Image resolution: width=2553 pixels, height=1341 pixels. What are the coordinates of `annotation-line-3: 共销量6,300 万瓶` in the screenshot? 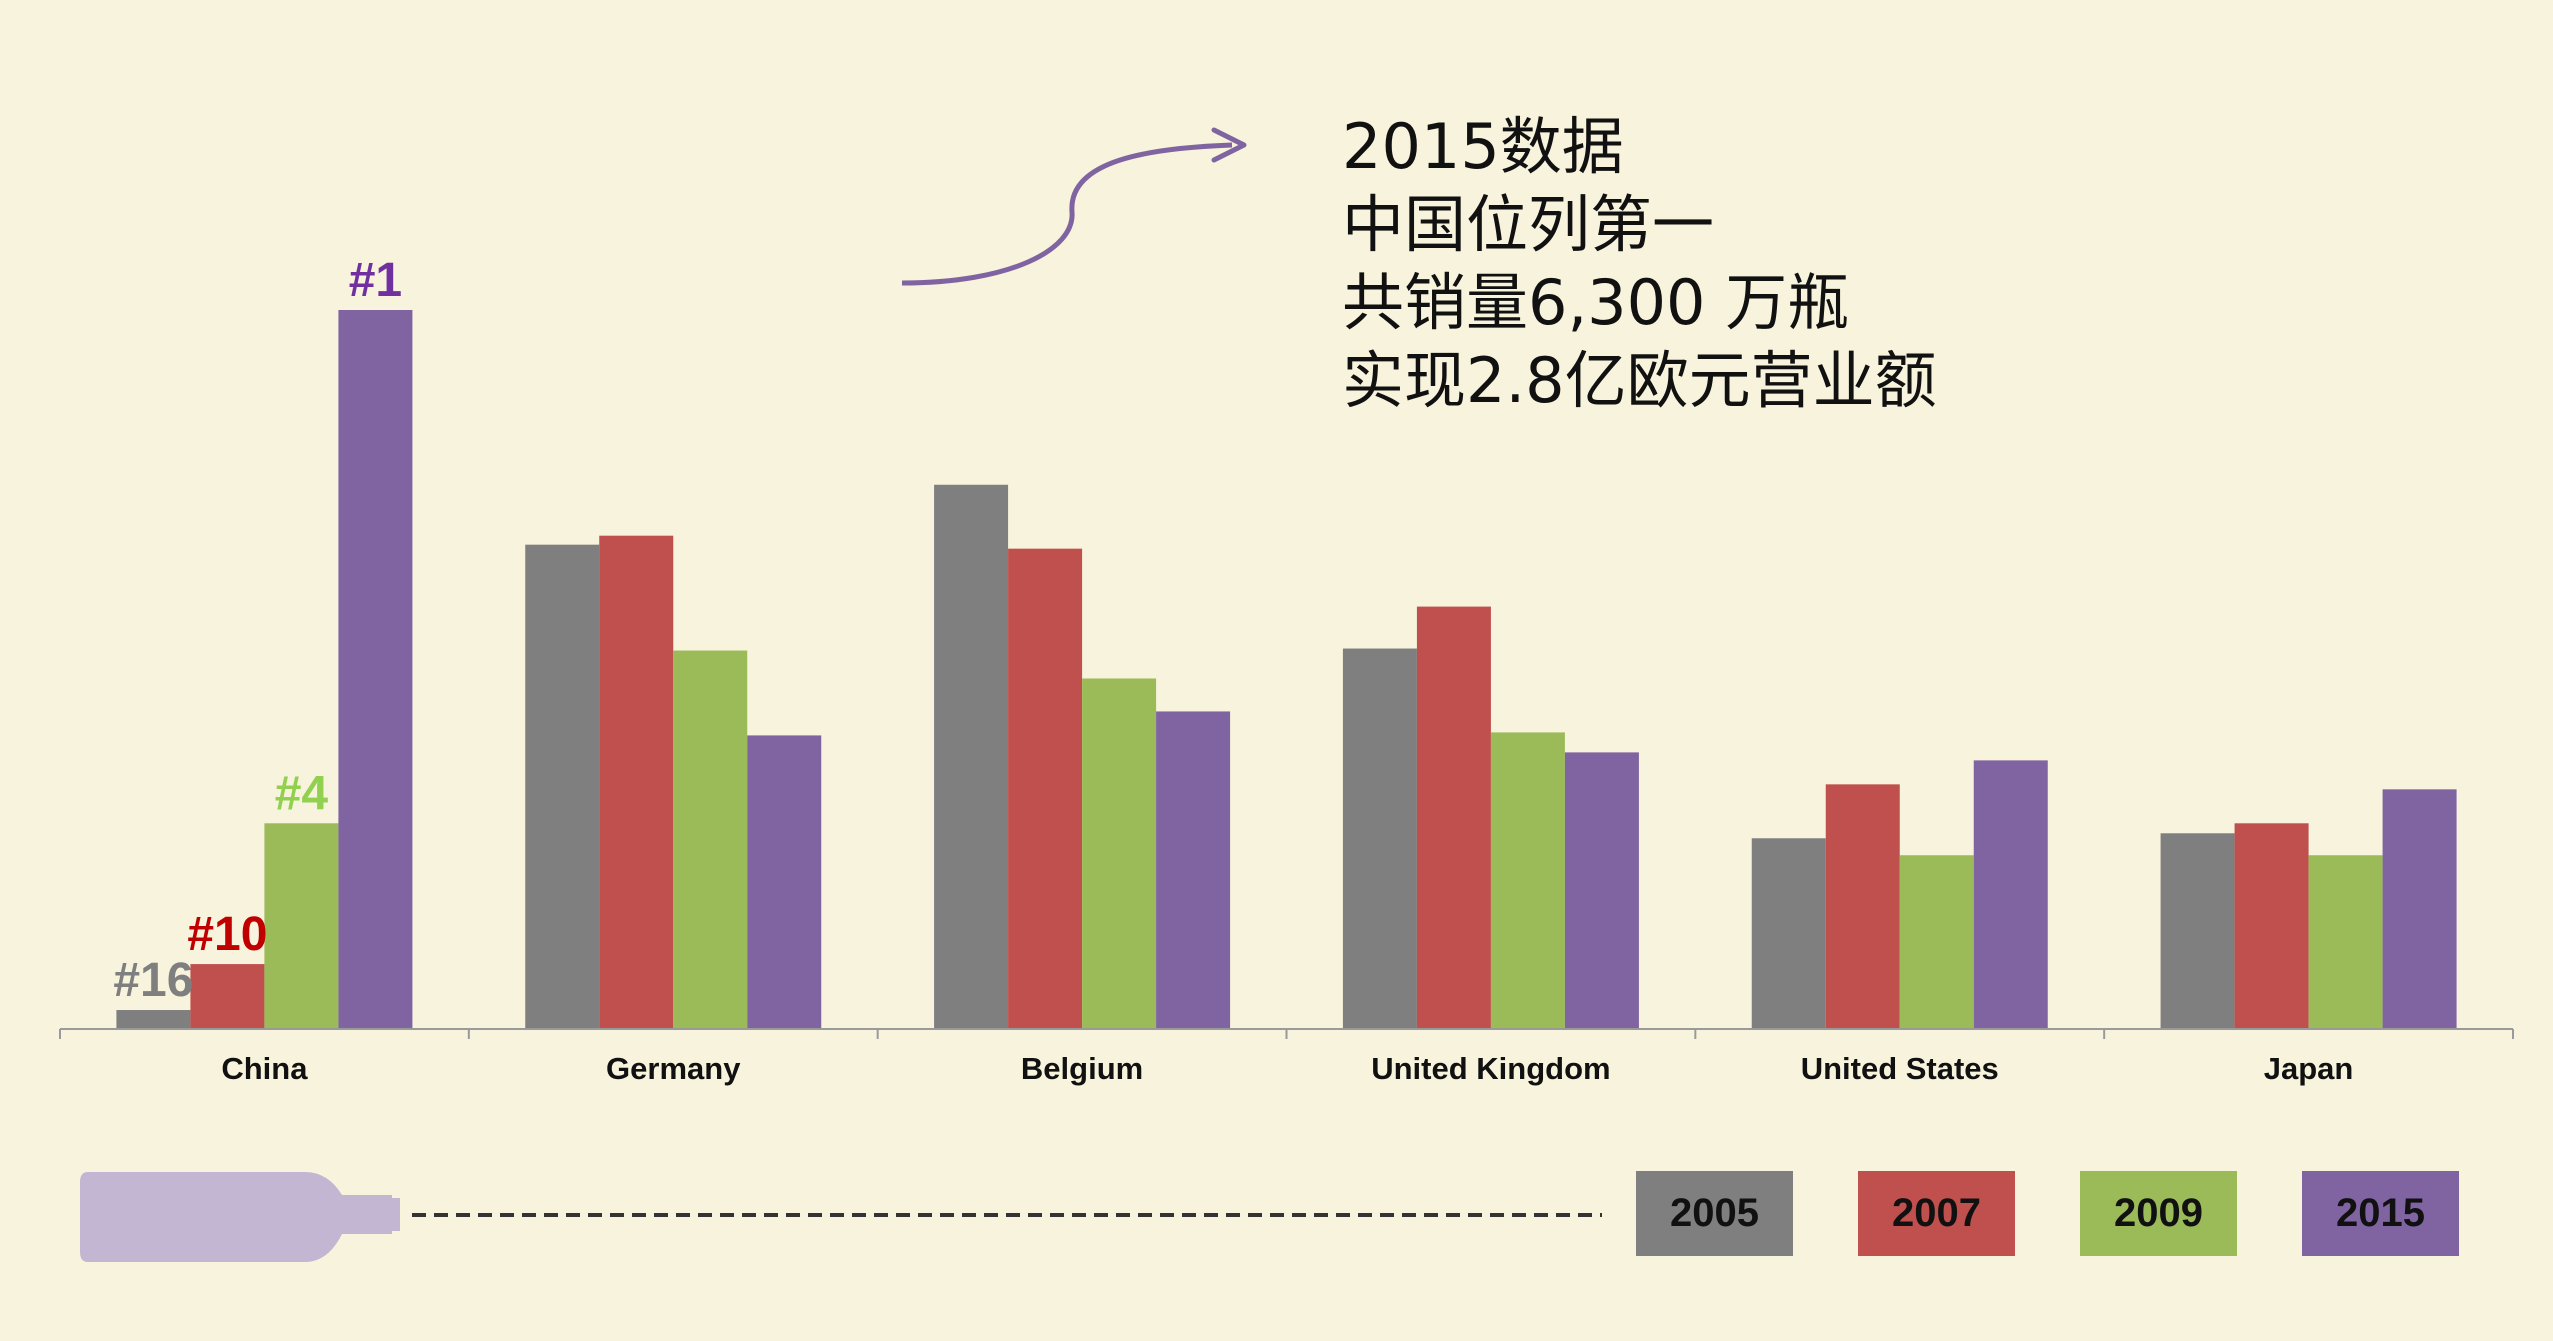 It's located at (1596, 302).